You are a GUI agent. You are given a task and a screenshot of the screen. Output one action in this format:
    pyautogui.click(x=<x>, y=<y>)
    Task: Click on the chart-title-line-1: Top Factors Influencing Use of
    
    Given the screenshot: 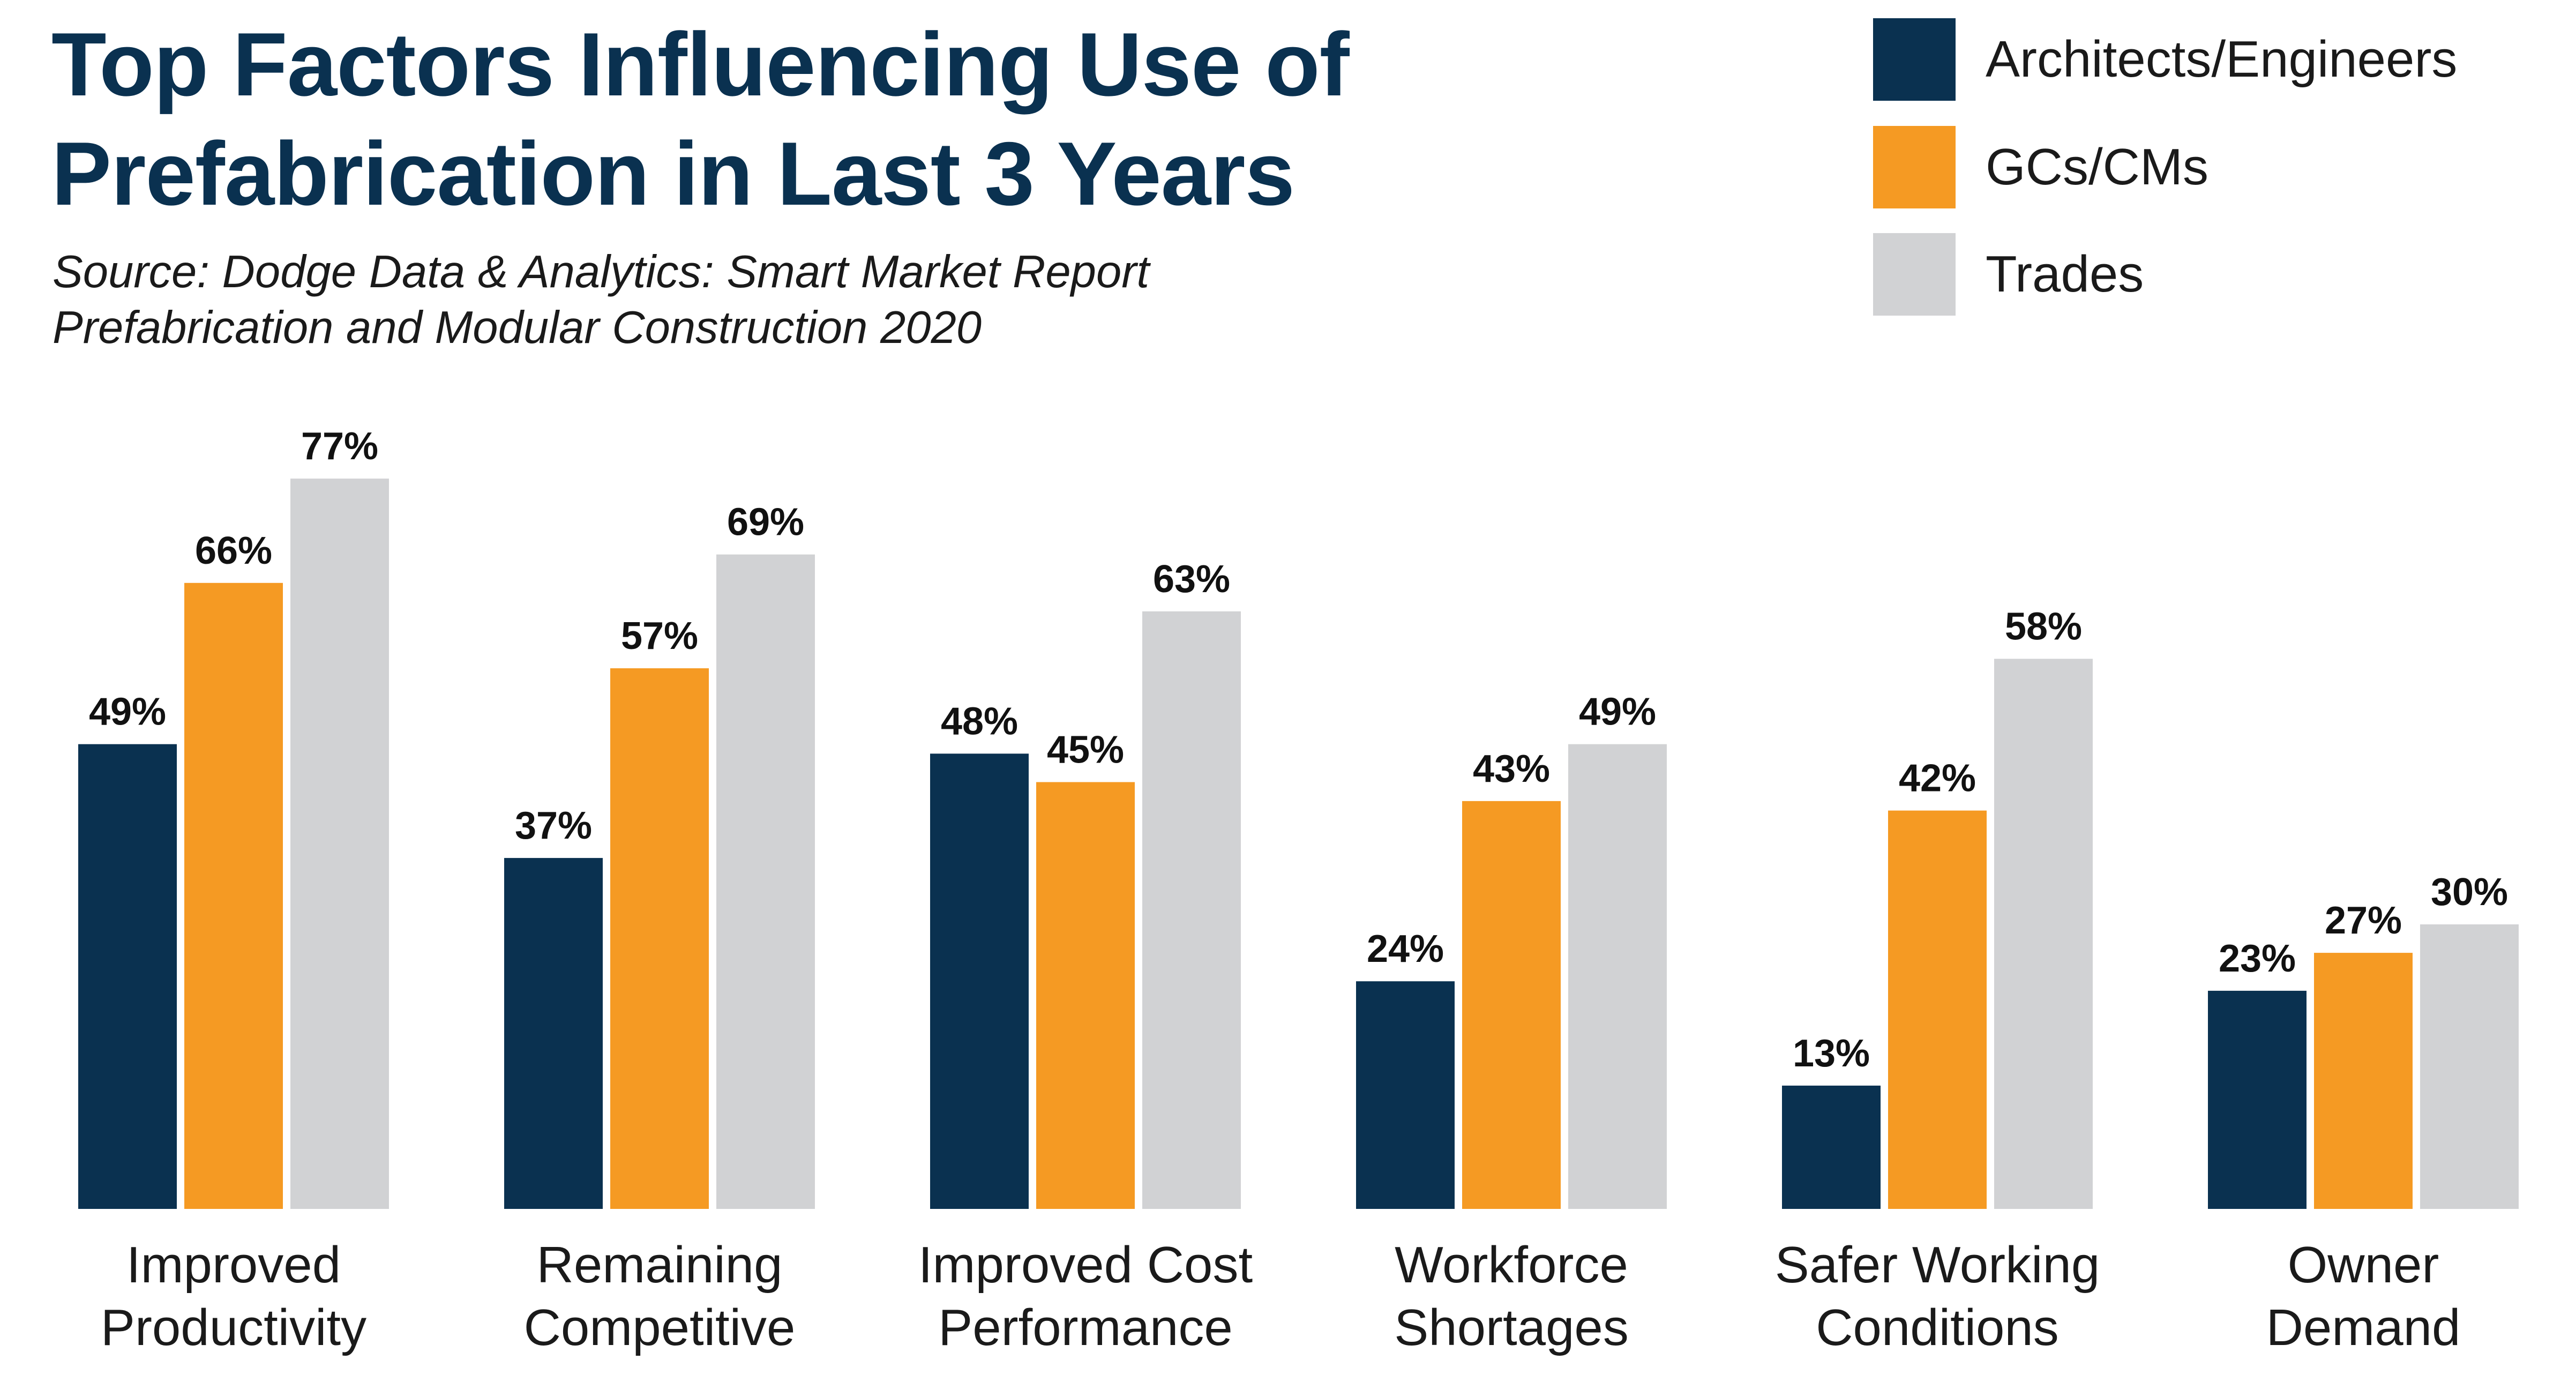 What is the action you would take?
    pyautogui.click(x=700, y=64)
    